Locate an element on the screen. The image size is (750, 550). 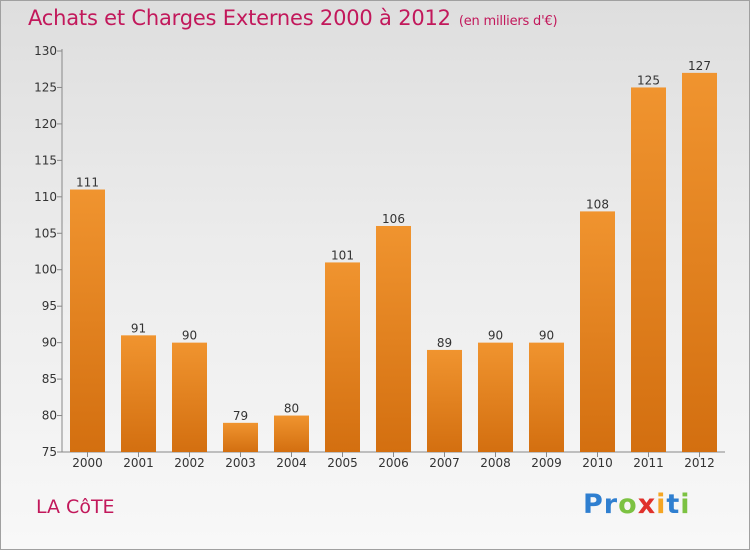
x-tick-label: 2003 is located at coordinates (240, 463).